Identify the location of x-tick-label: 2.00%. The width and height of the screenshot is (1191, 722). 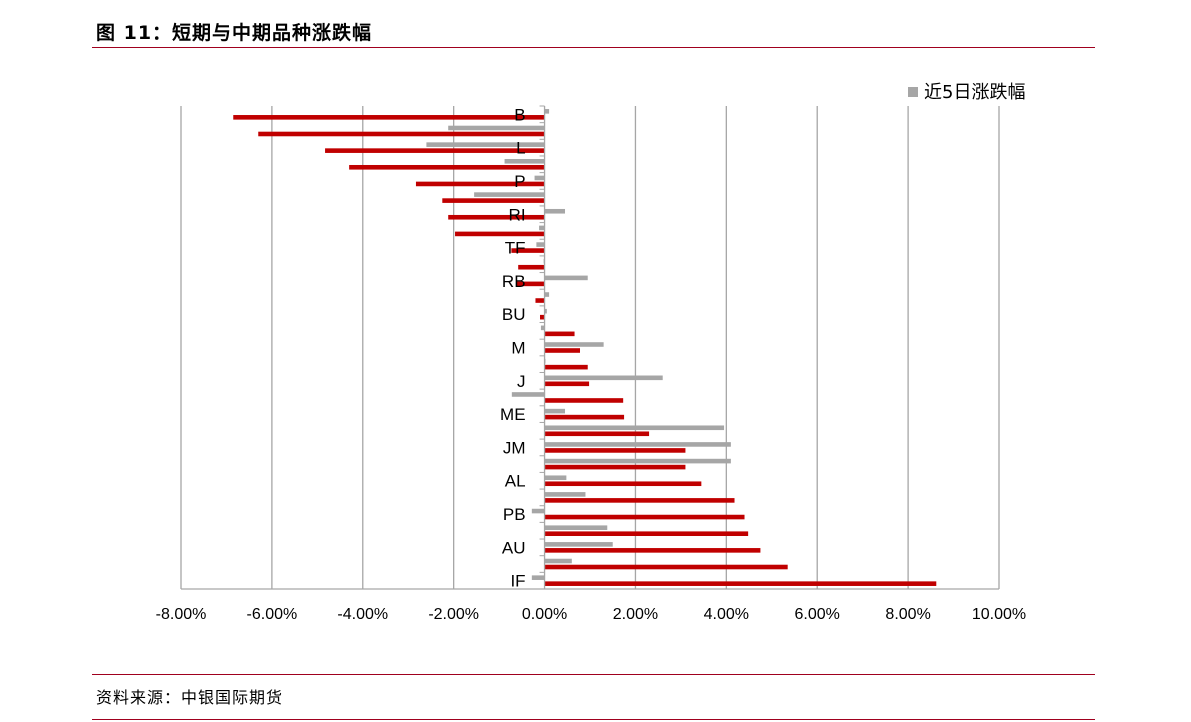
(635, 614).